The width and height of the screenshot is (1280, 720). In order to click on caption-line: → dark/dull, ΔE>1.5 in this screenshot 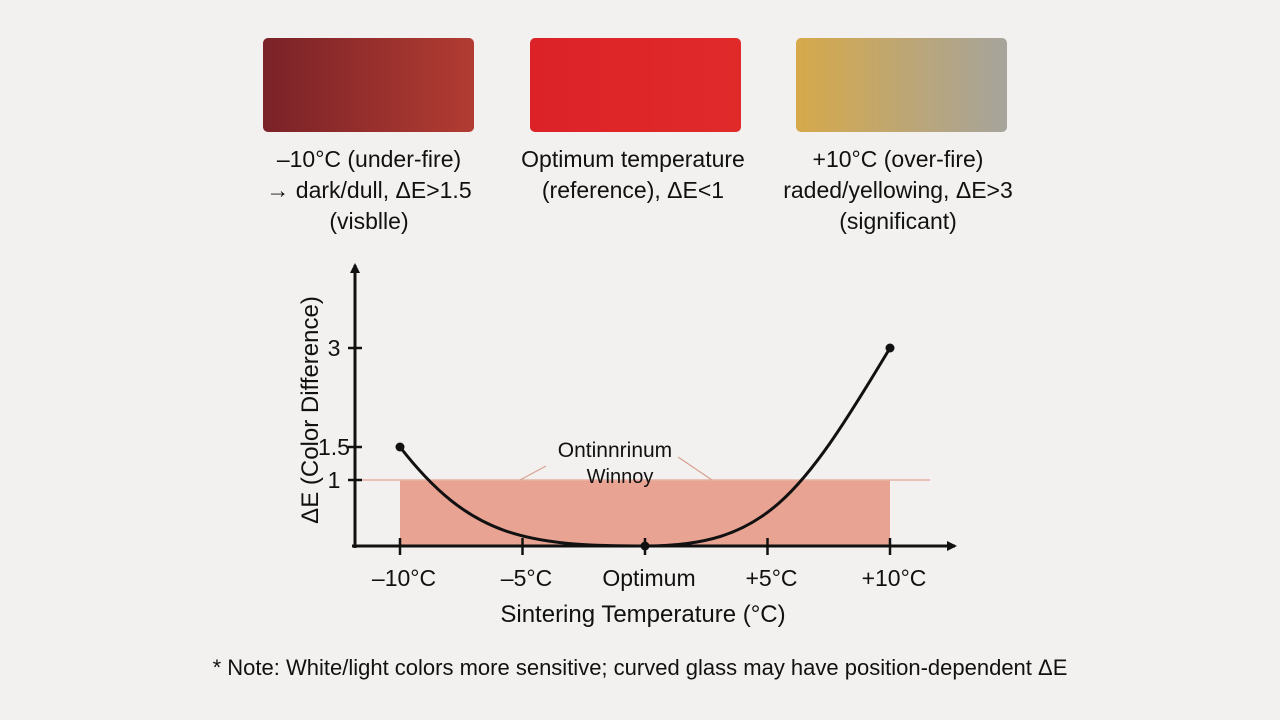, I will do `click(369, 190)`.